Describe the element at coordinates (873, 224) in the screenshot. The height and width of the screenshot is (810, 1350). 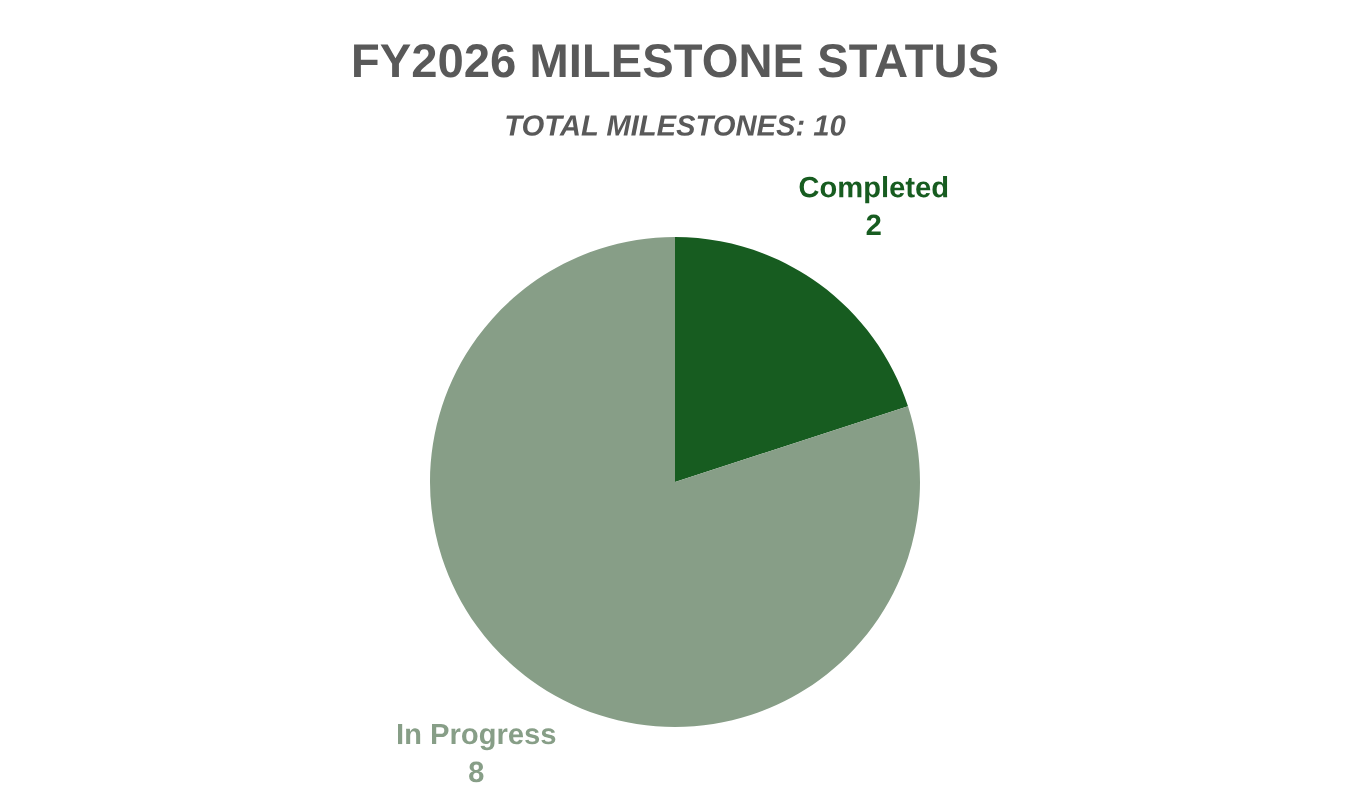
I see `data-label: 2` at that location.